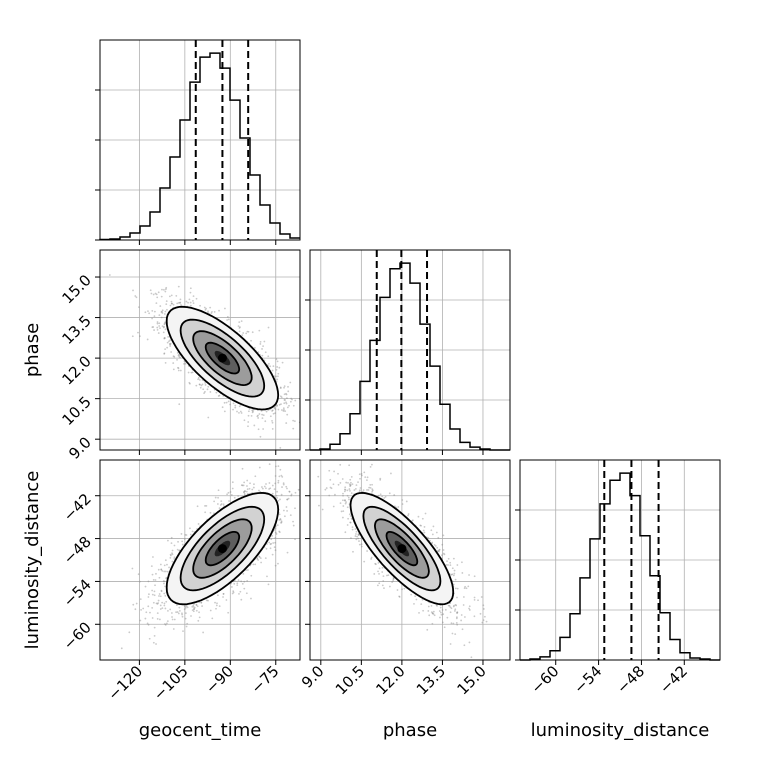 The height and width of the screenshot is (765, 760). What do you see at coordinates (77, 550) in the screenshot?
I see `y-tick-label: −48` at bounding box center [77, 550].